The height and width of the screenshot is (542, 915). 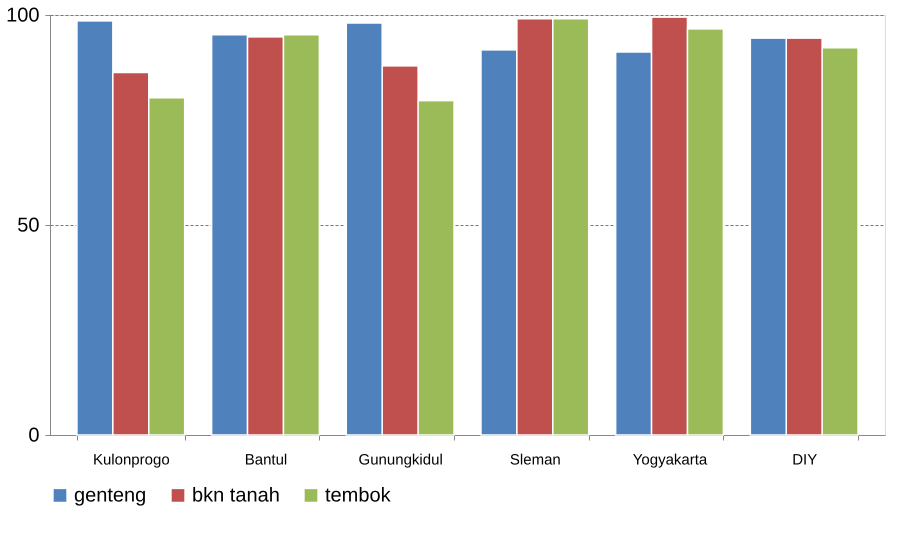 What do you see at coordinates (110, 495) in the screenshot?
I see `legend-label: genteng` at bounding box center [110, 495].